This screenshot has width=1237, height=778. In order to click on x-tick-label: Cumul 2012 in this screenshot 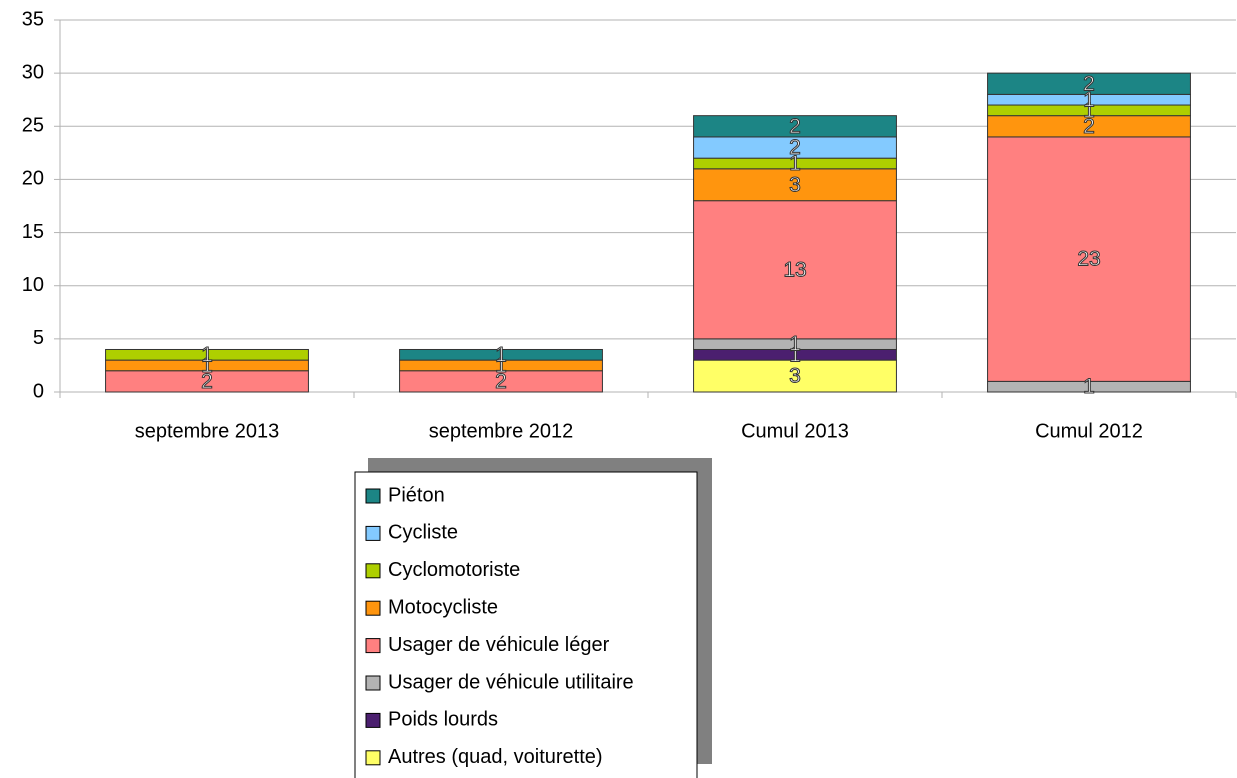, I will do `click(1089, 431)`.